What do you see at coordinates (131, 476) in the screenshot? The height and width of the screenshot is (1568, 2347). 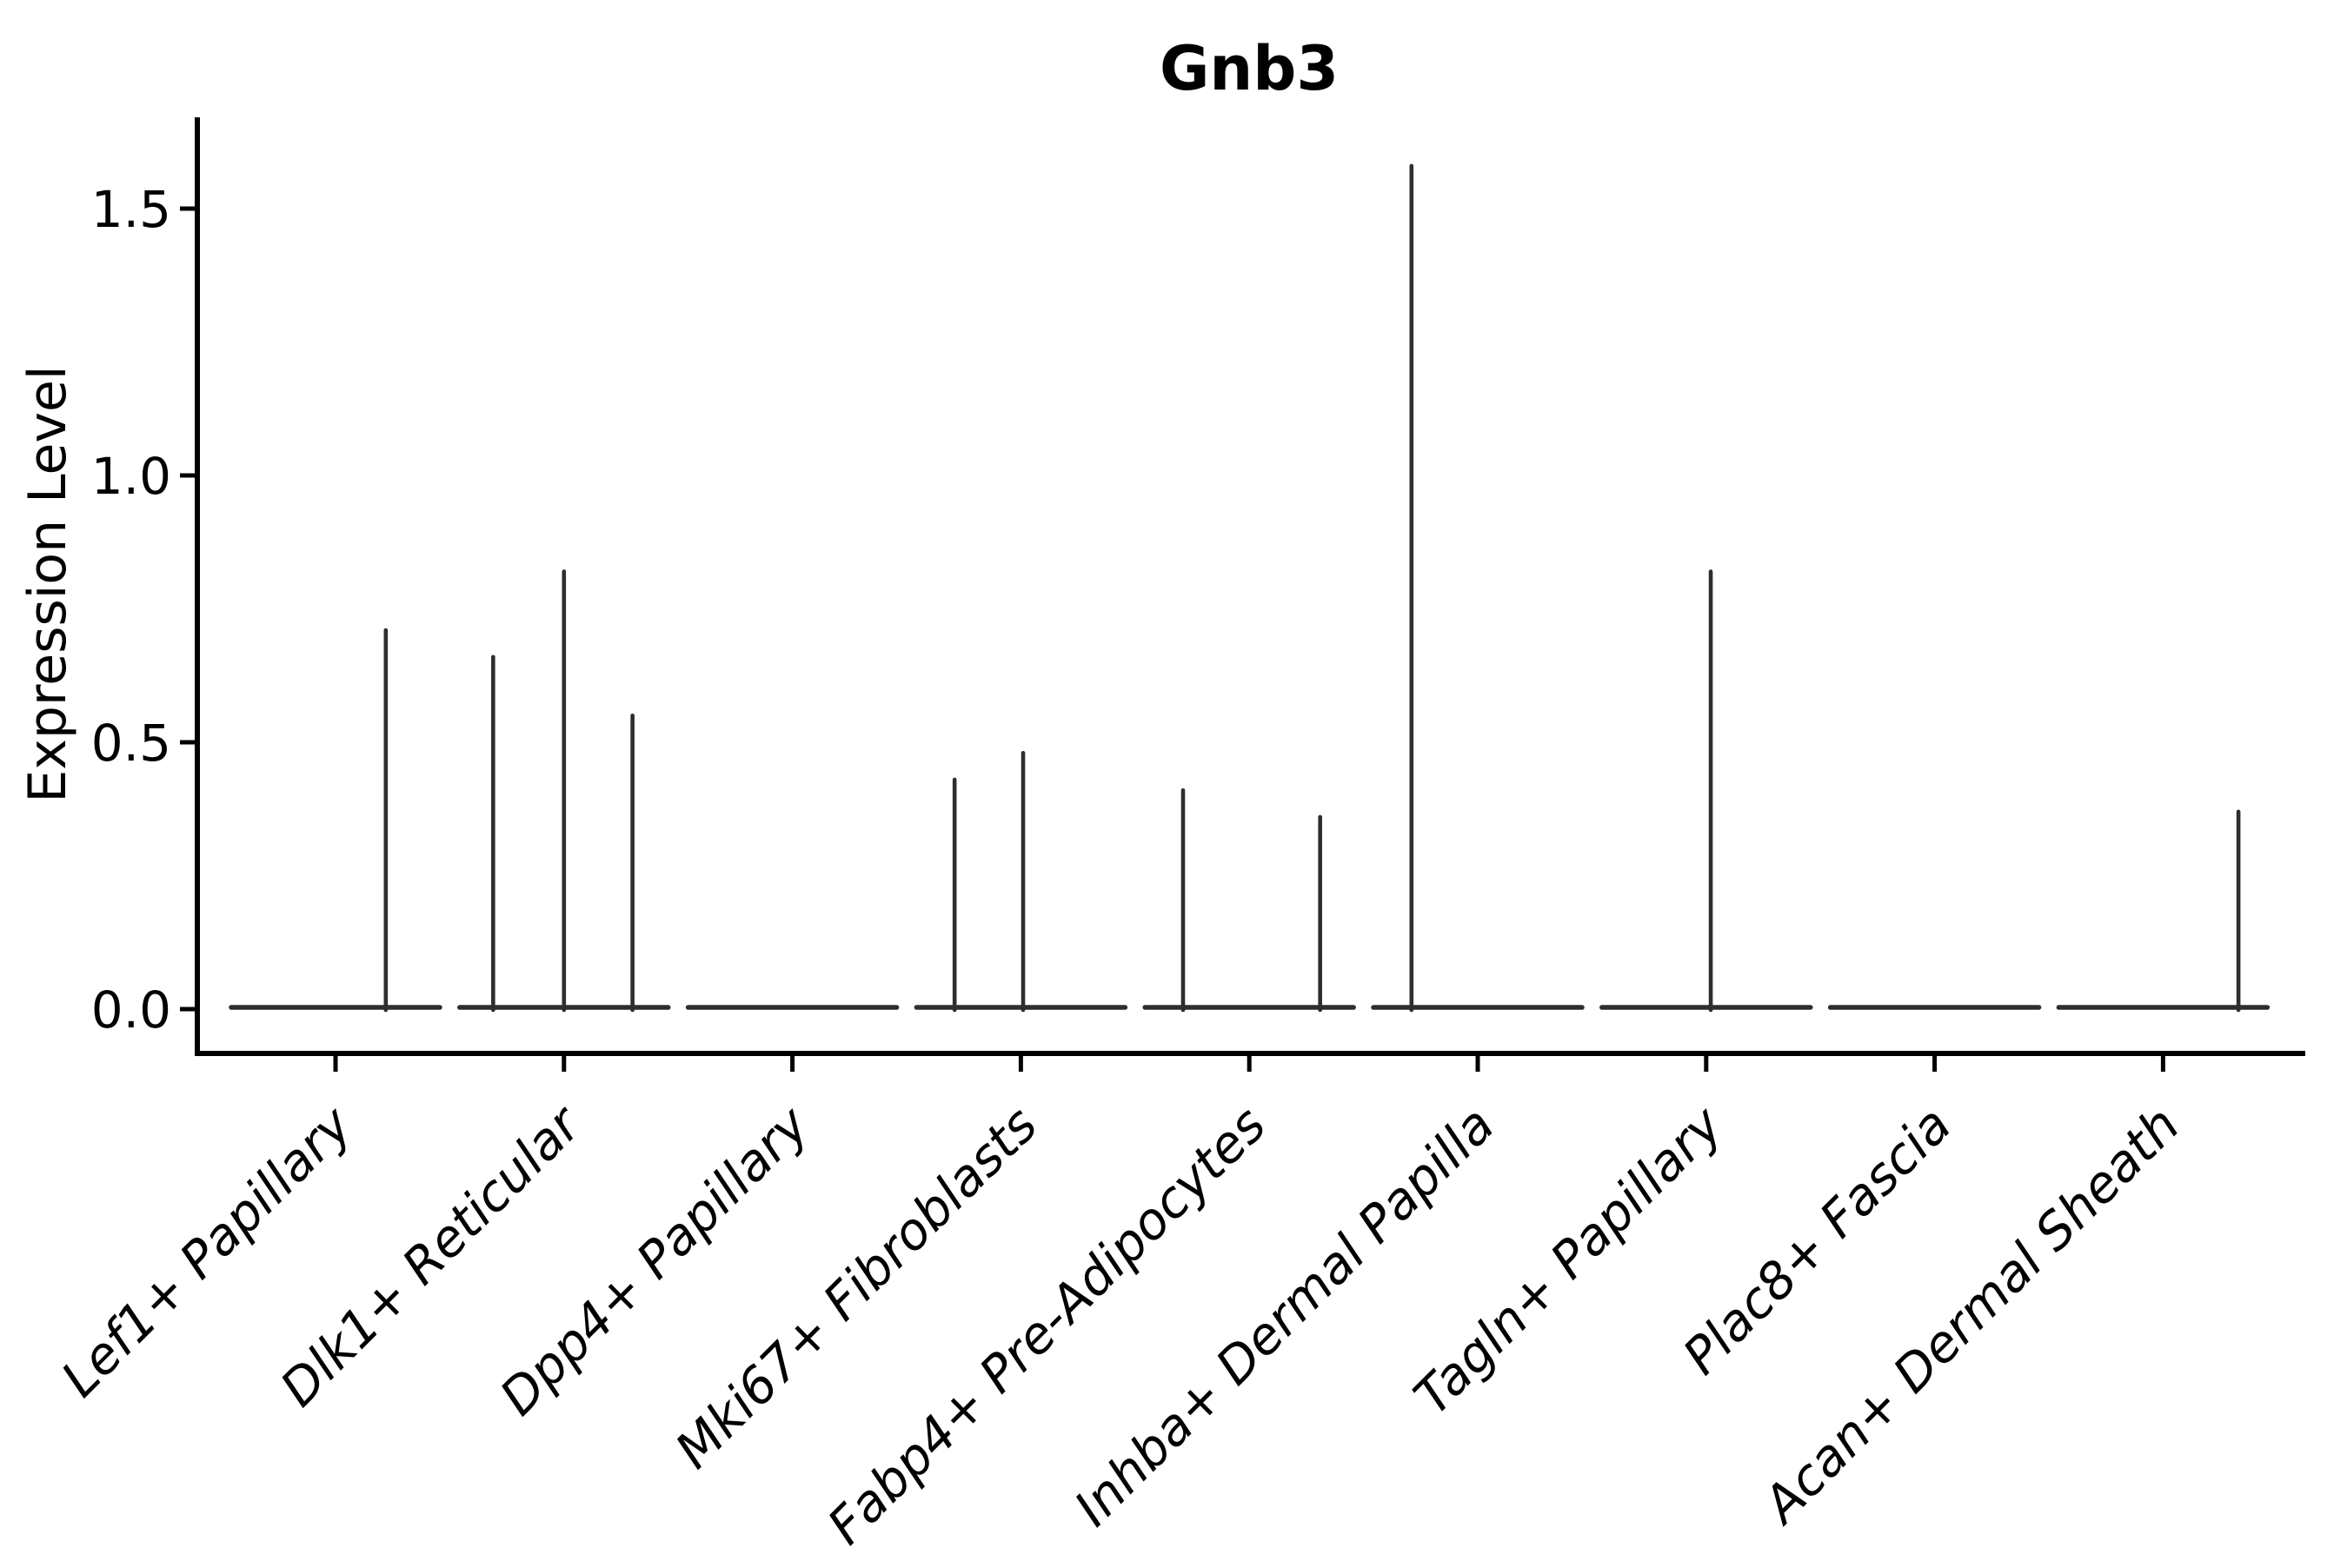 I see `y-tick-label: 1.0` at bounding box center [131, 476].